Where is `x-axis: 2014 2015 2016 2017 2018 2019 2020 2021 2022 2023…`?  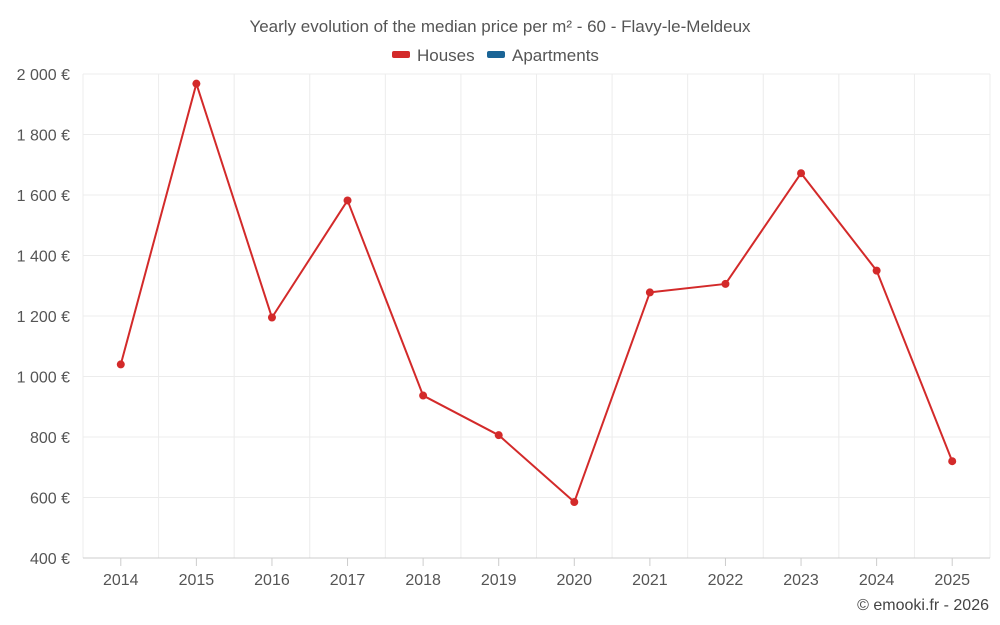 x-axis: 2014 2015 2016 2017 2018 2019 2020 2021 2022 2023… is located at coordinates (536, 573).